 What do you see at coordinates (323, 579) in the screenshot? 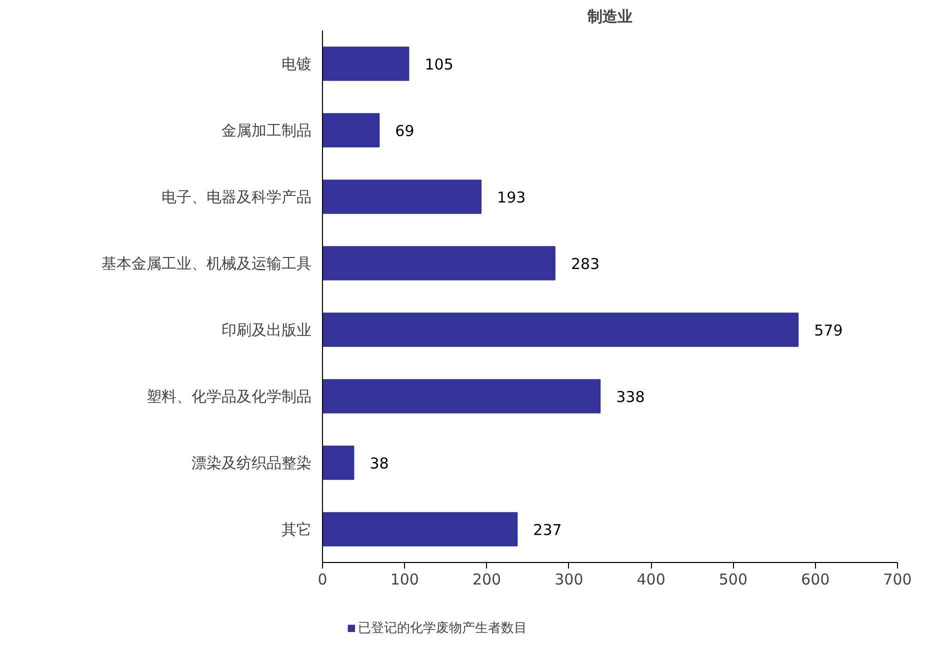
I see `x-tick-label: 0` at bounding box center [323, 579].